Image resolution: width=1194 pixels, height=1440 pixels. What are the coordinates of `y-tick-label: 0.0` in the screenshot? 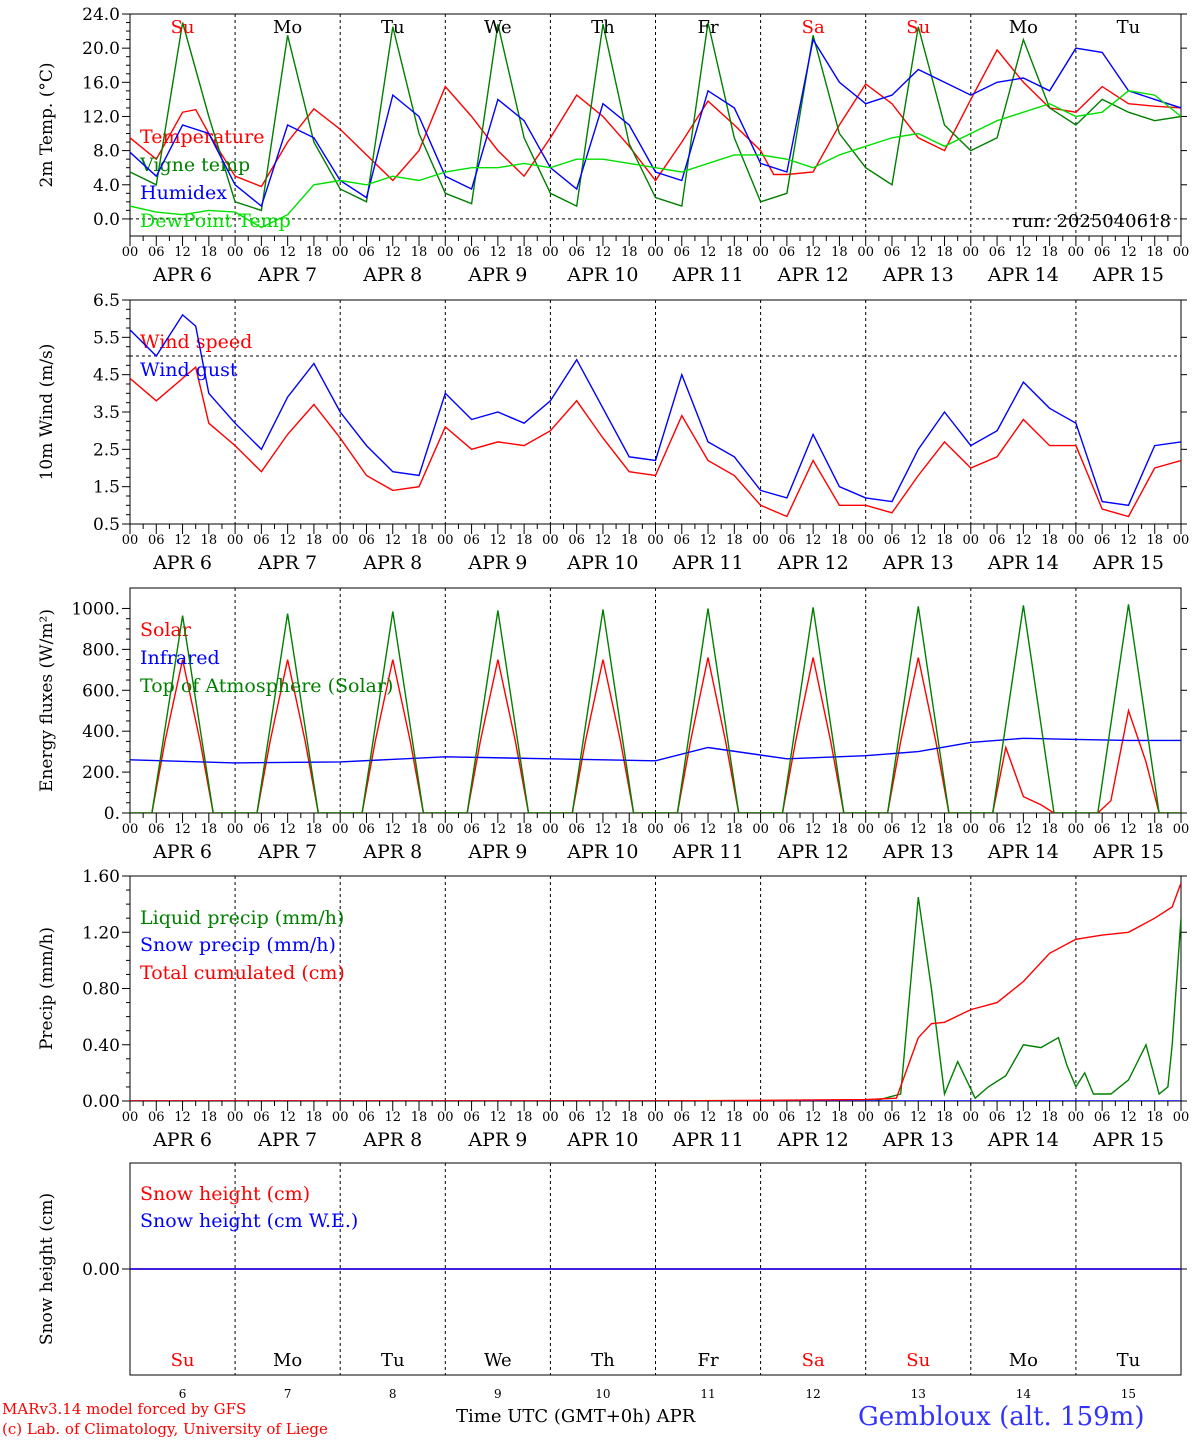 It's located at (106, 220).